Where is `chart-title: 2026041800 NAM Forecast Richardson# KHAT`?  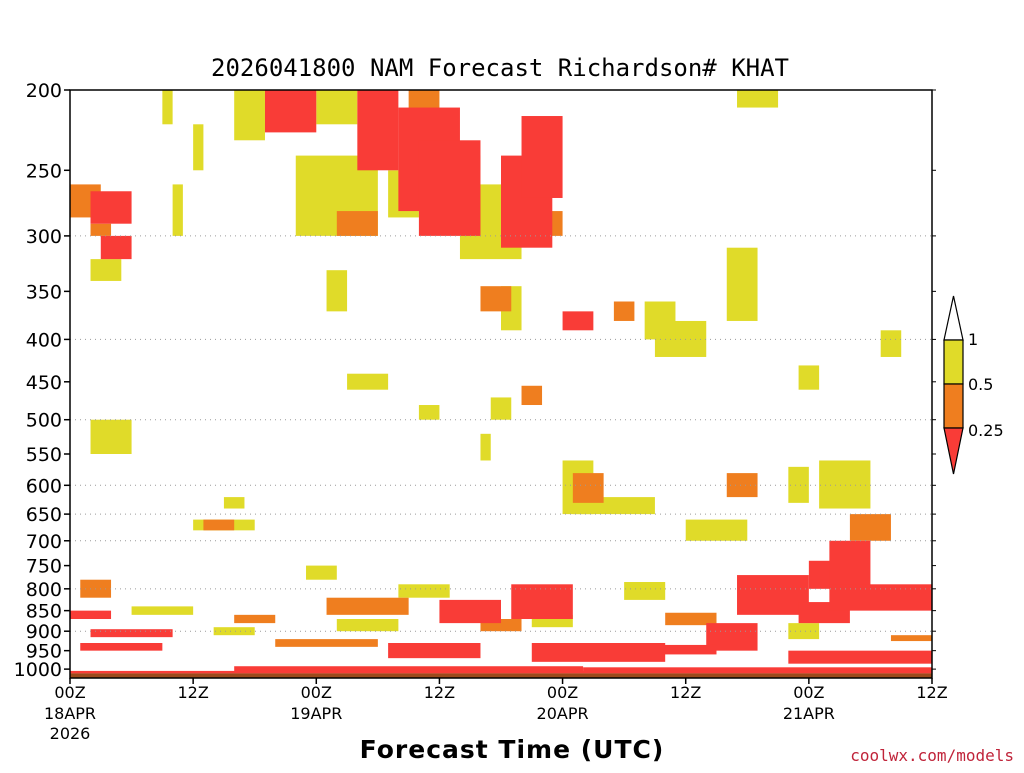
chart-title: 2026041800 NAM Forecast Richardson# KHAT is located at coordinates (500, 68).